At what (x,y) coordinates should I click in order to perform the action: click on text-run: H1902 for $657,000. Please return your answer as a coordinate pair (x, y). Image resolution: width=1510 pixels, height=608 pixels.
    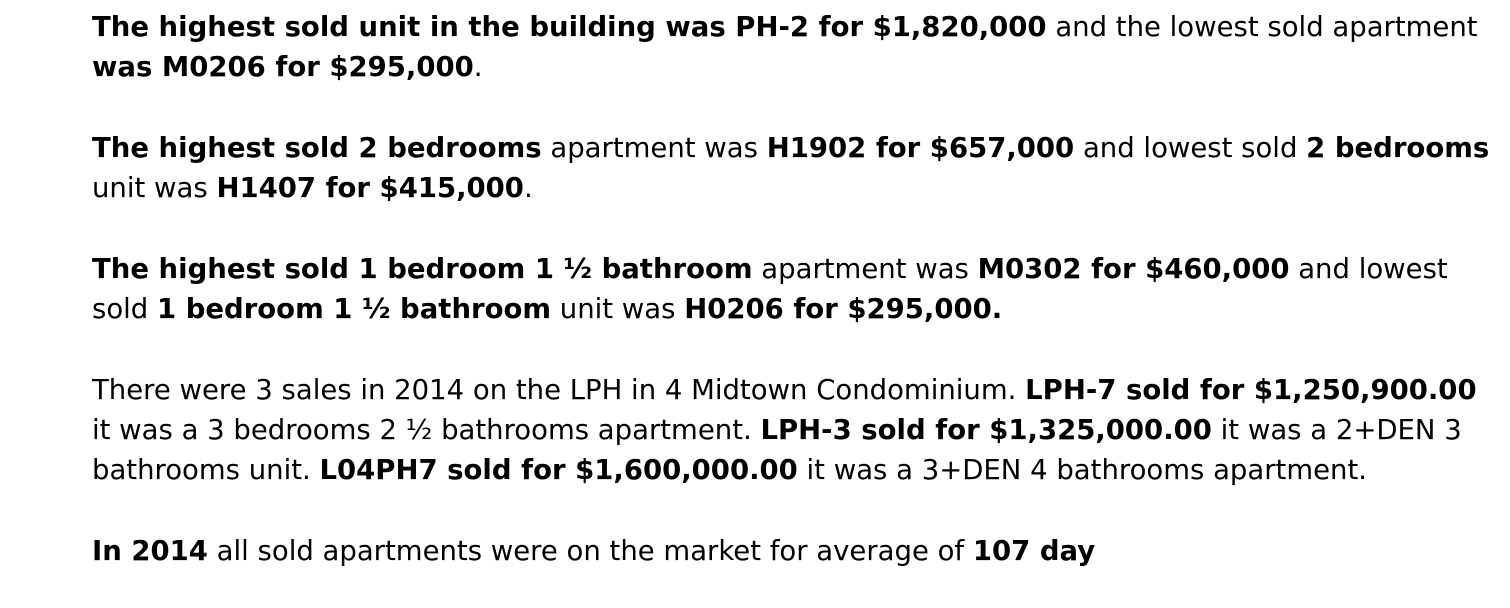
    Looking at the image, I should click on (920, 147).